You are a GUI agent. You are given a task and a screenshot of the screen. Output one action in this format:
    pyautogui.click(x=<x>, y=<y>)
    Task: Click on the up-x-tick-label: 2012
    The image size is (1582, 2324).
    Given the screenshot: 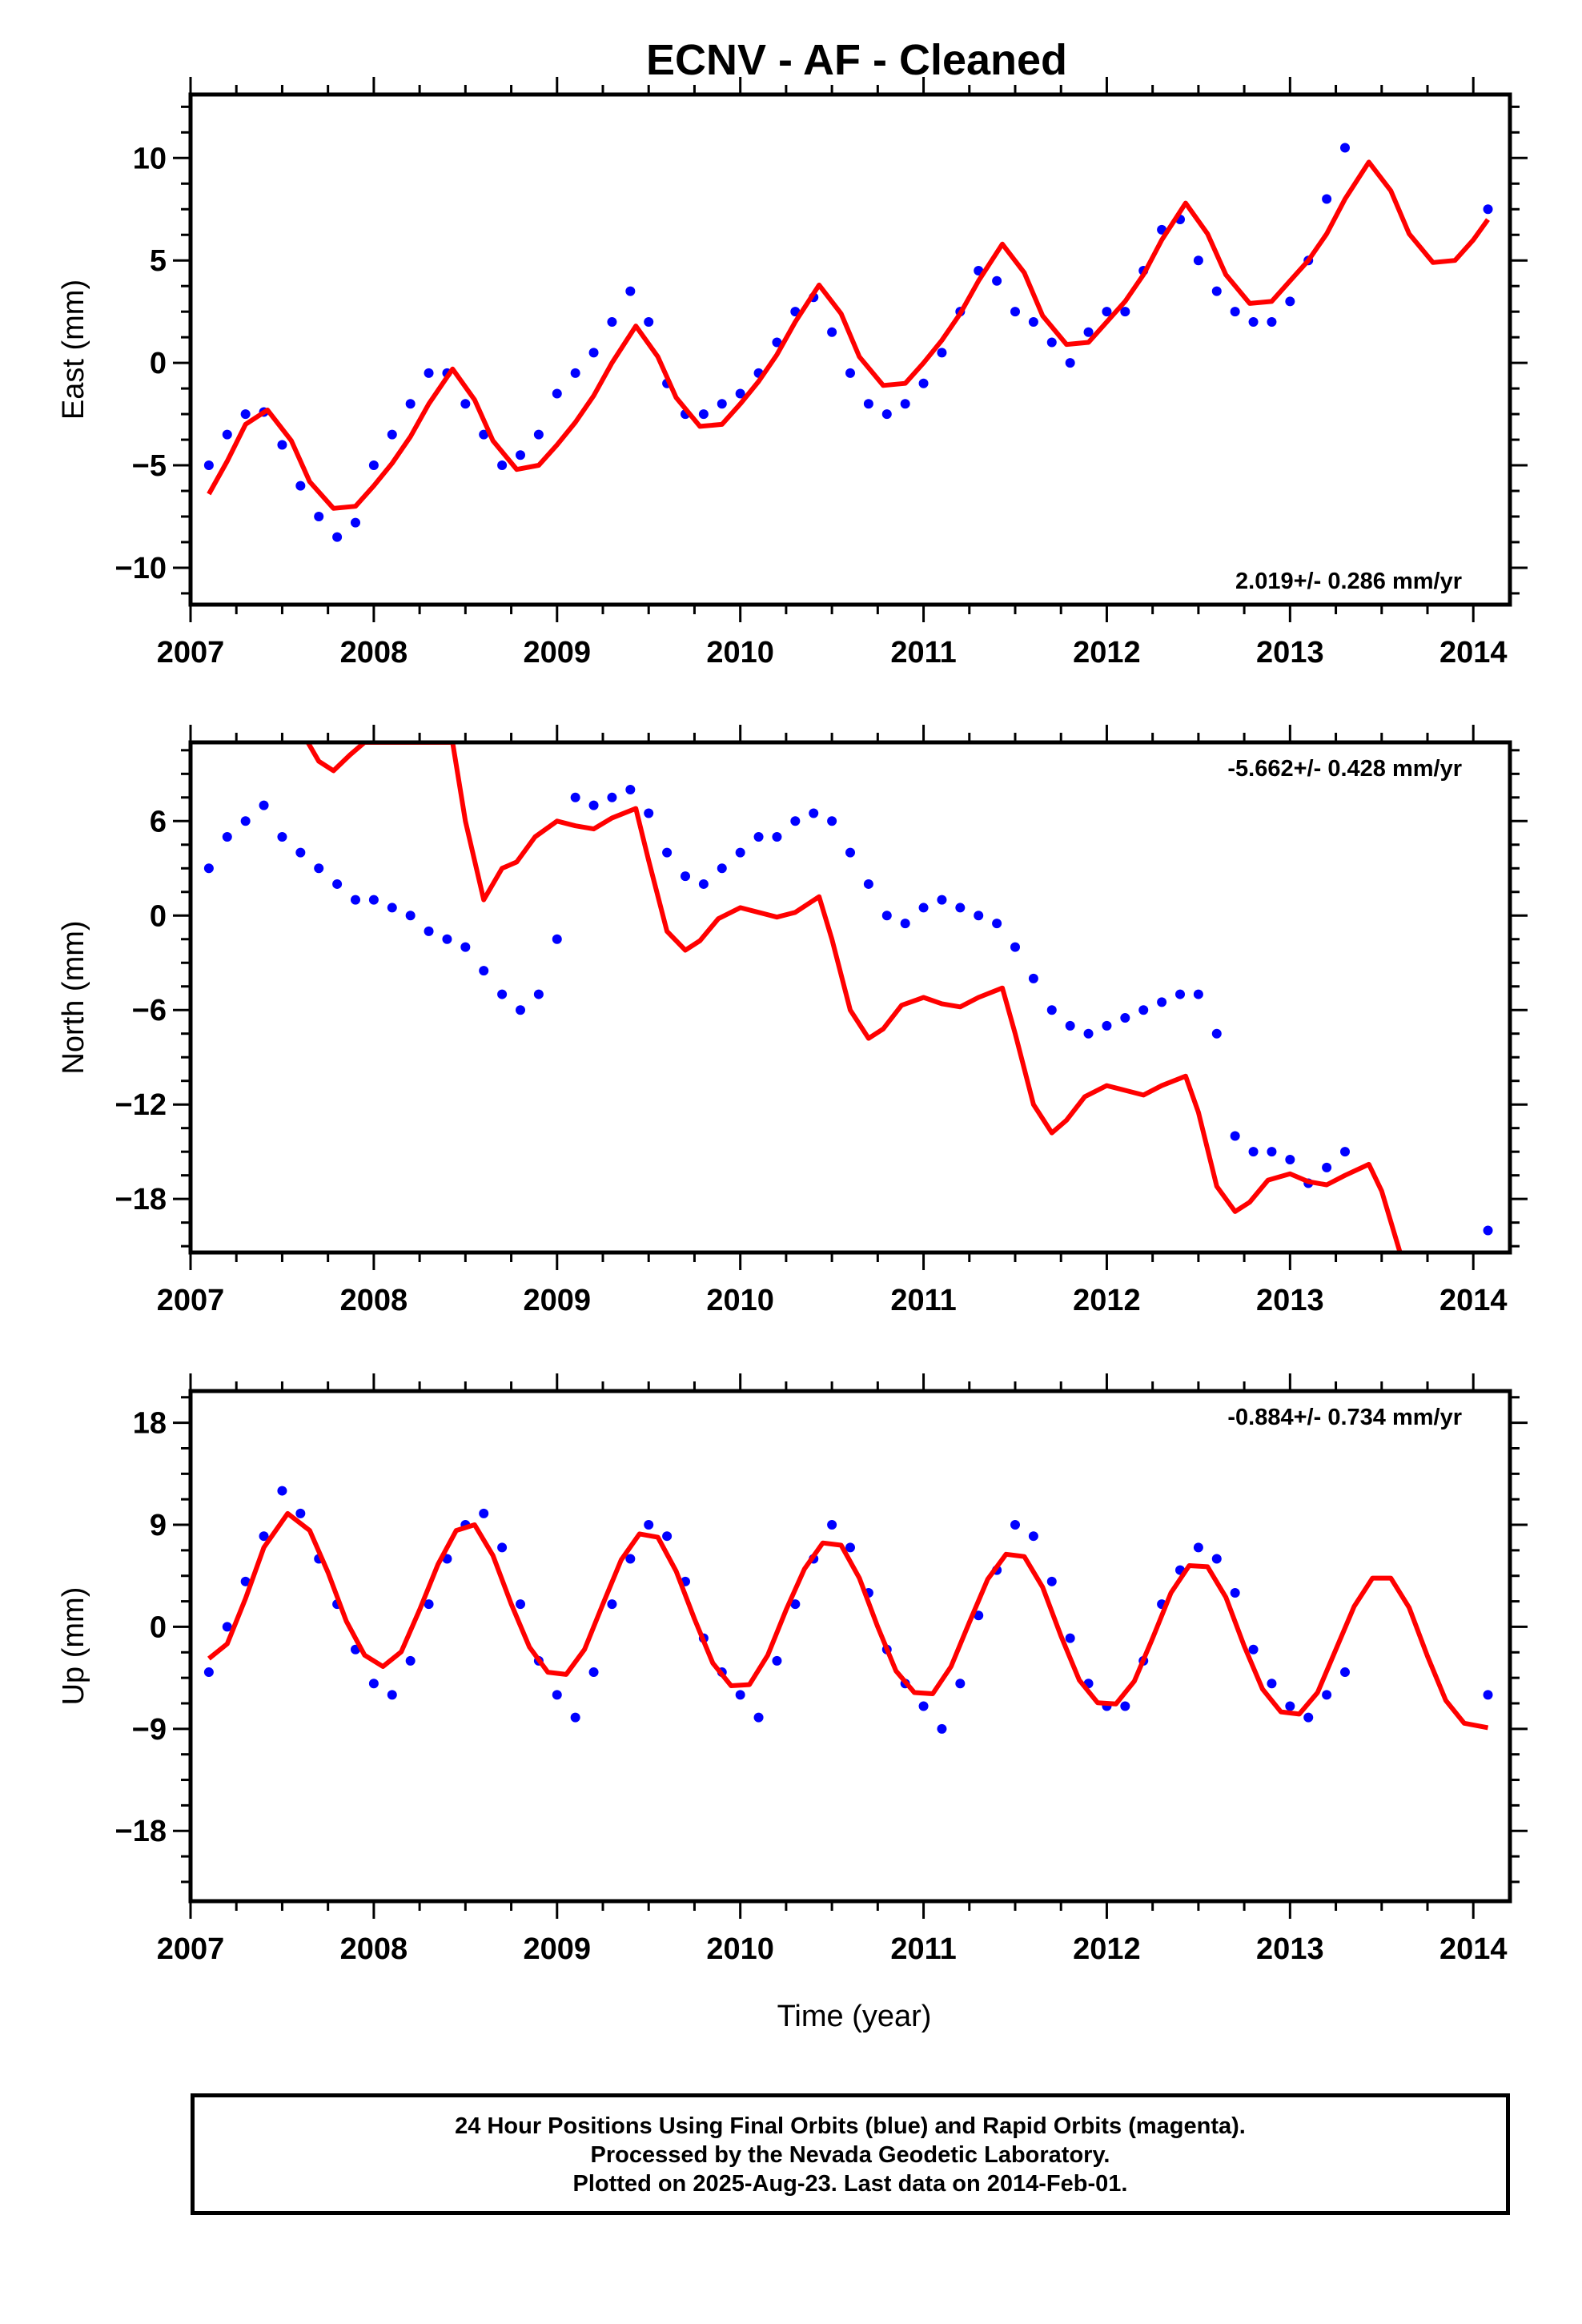 What is the action you would take?
    pyautogui.click(x=1107, y=1949)
    